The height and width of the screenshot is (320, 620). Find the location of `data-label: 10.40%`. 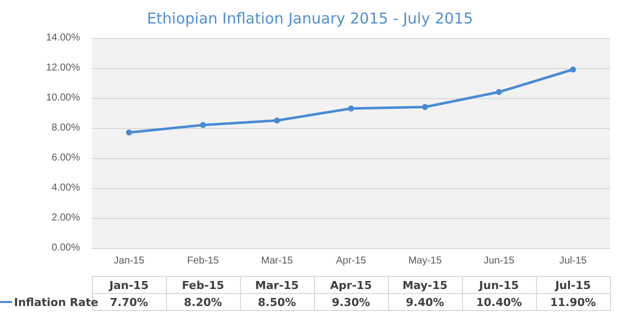

data-label: 10.40% is located at coordinates (499, 302).